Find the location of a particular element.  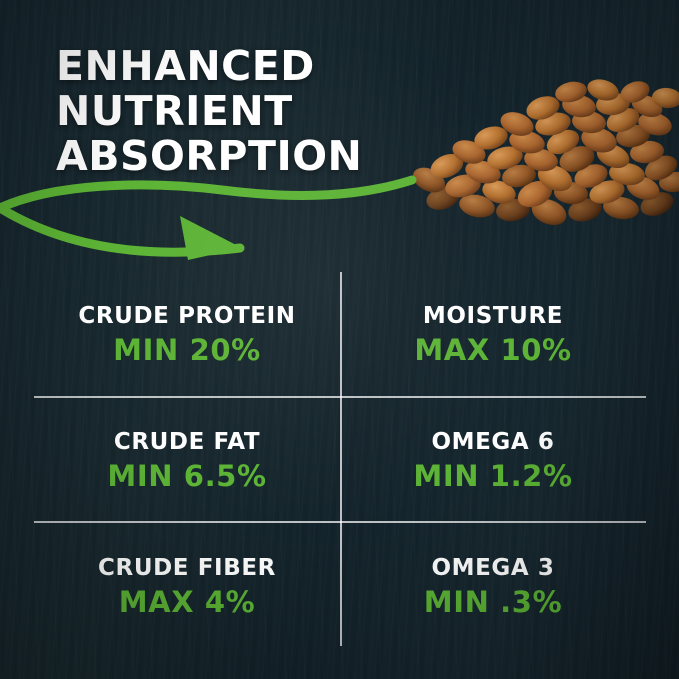

nutrient-value: MIN 1.2% is located at coordinates (493, 476).